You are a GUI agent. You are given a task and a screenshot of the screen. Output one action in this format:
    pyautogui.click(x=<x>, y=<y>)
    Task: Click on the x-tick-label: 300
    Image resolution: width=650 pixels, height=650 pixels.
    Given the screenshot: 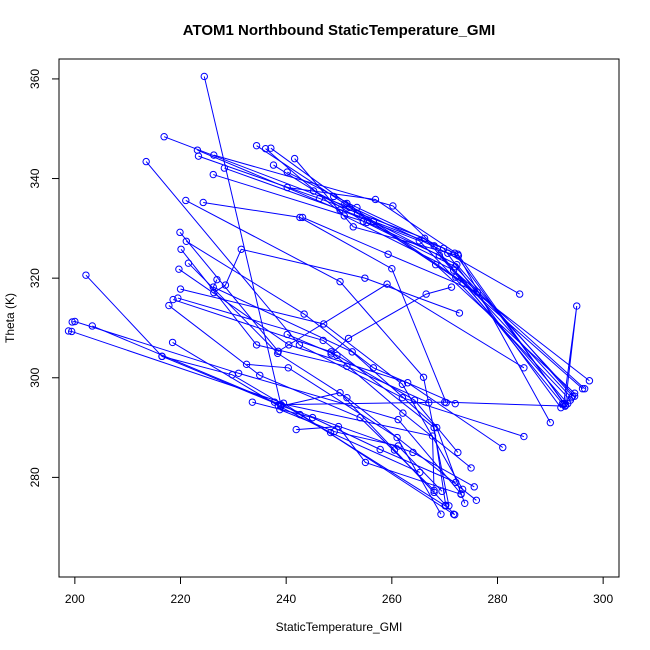 What is the action you would take?
    pyautogui.click(x=603, y=599)
    